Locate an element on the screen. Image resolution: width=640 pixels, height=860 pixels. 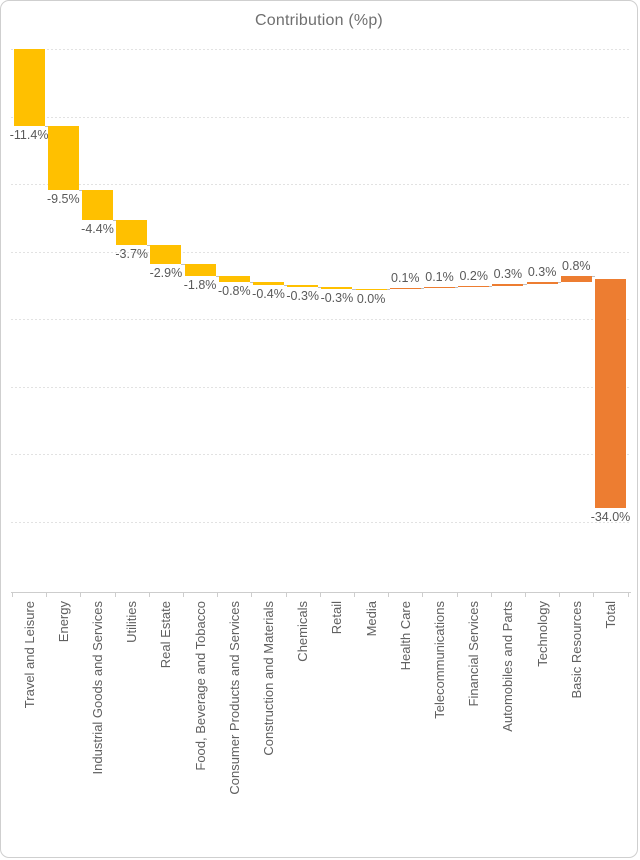
bar-consumer-products-and-services is located at coordinates (234, 279).